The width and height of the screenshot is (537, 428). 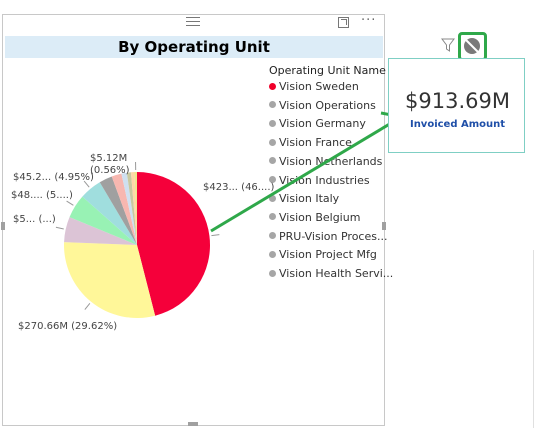 I want to click on card-value: $913.69M, so click(x=457, y=101).